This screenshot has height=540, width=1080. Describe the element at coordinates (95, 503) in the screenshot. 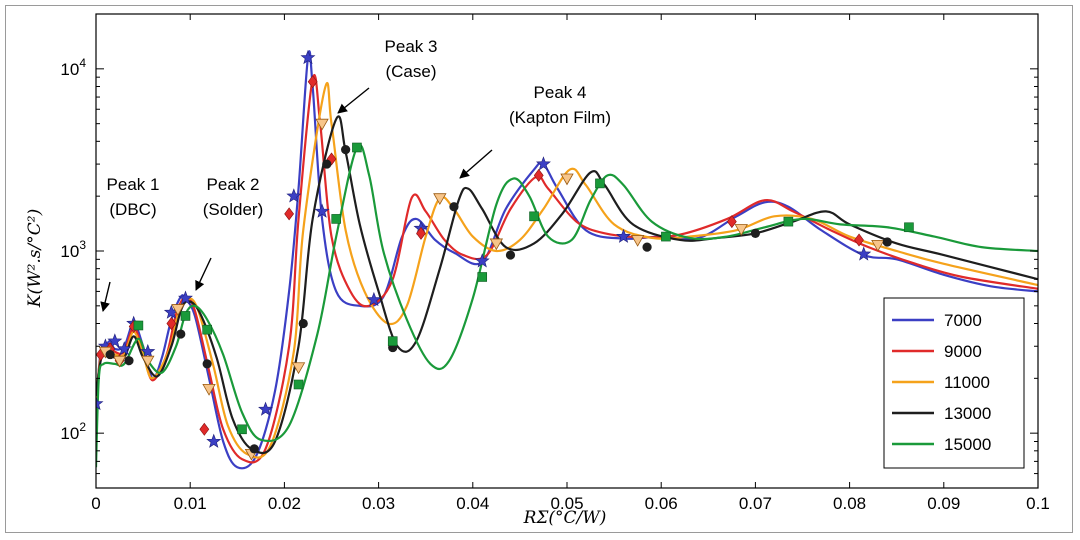

I see `x-tick-label: 0` at that location.